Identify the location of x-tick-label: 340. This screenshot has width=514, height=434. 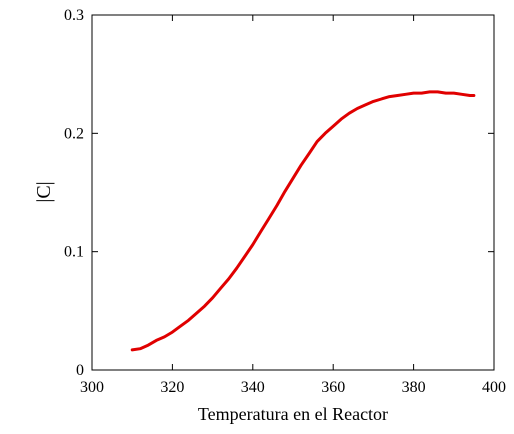
(253, 387).